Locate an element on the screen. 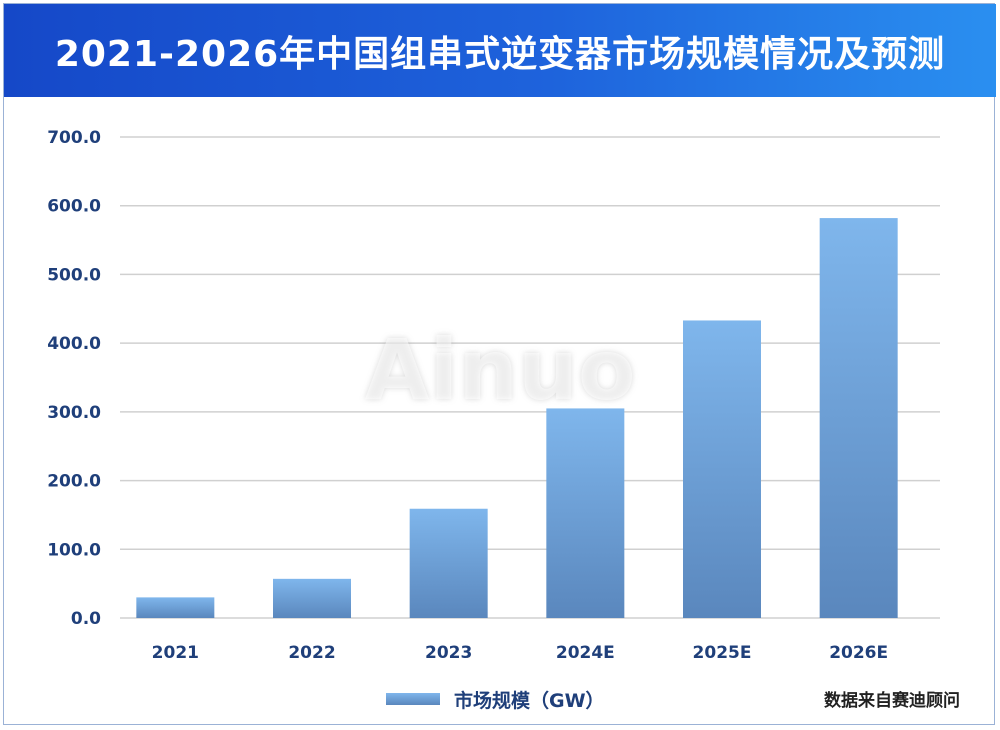  y-tick-label: 500.0 is located at coordinates (74, 275).